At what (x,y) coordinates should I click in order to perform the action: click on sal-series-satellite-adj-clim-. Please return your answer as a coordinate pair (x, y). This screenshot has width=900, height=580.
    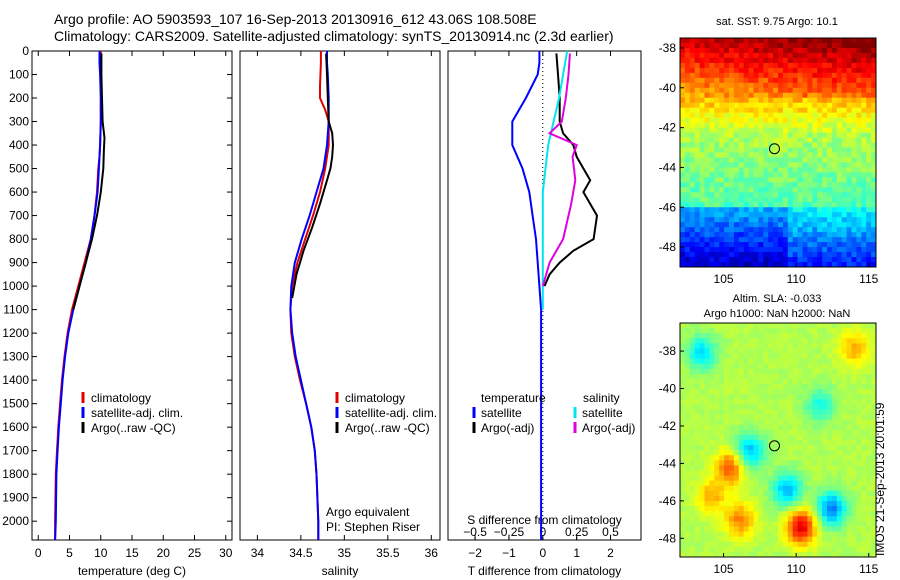
    Looking at the image, I should click on (309, 295).